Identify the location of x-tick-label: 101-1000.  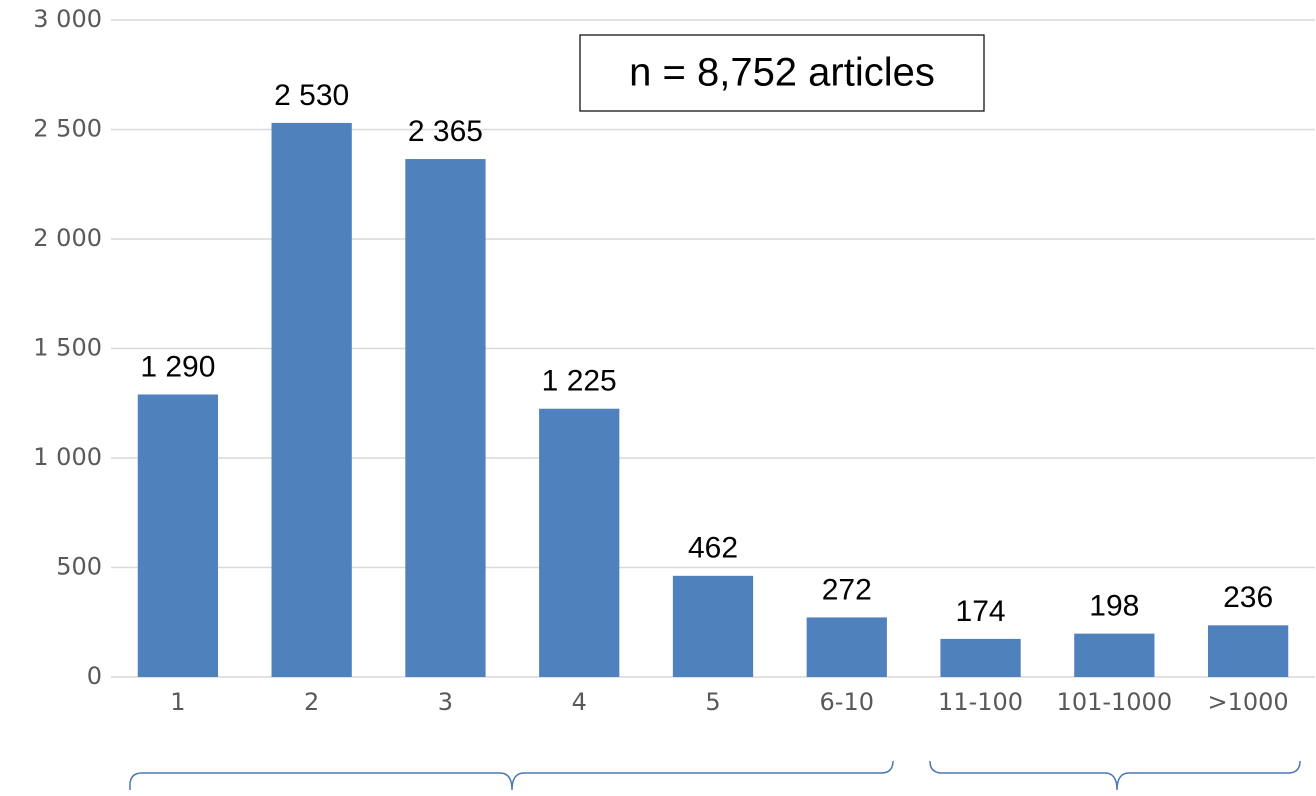
(1115, 702).